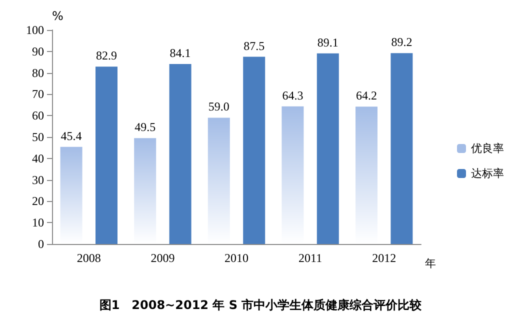 This screenshot has width=521, height=322. What do you see at coordinates (384, 258) in the screenshot?
I see `x-tick-label: 2012` at bounding box center [384, 258].